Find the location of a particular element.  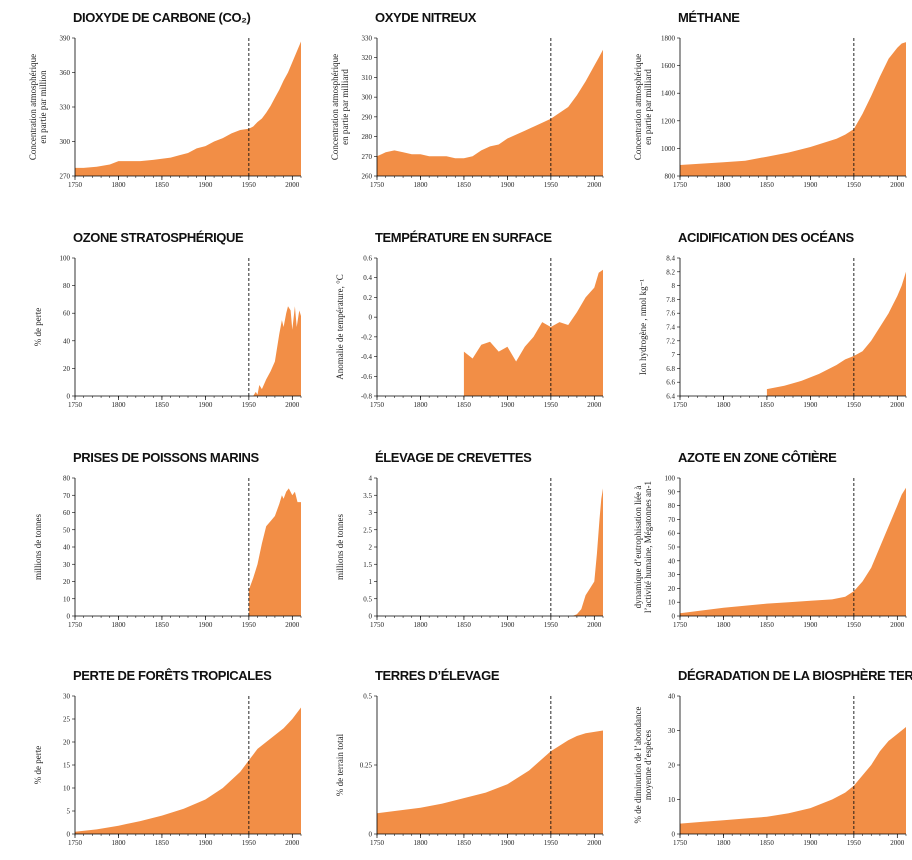

panel-title: OXYDE NITREUX is located at coordinates (426, 17).